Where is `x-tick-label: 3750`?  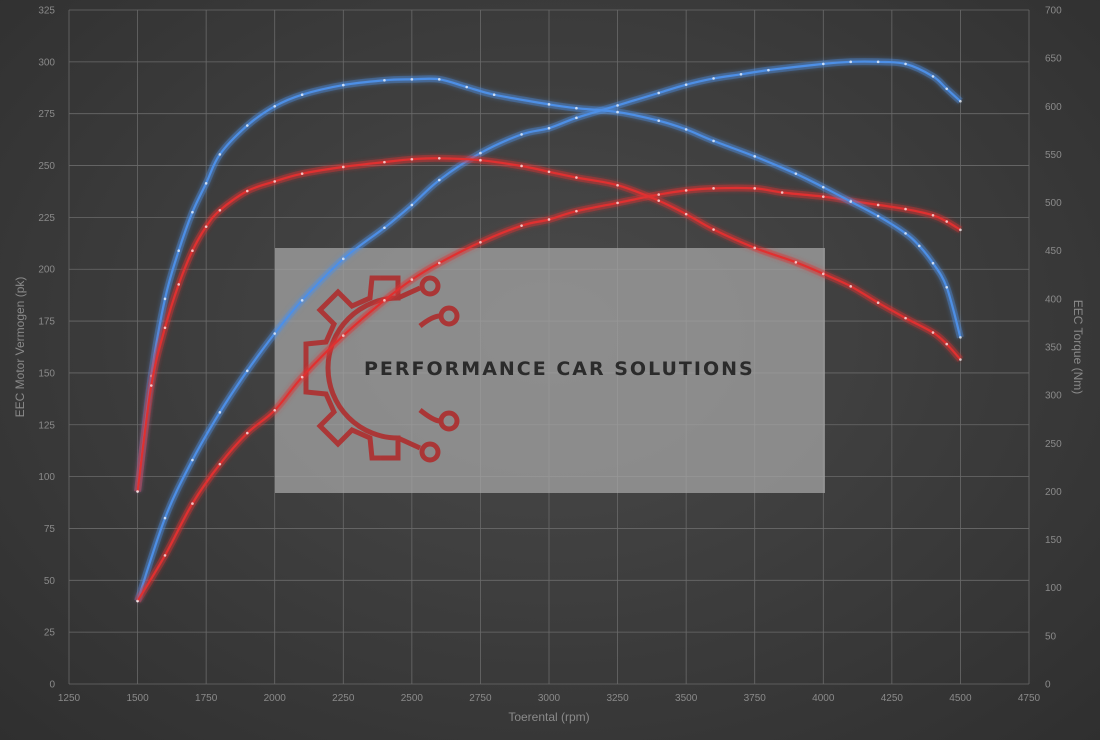 x-tick-label: 3750 is located at coordinates (755, 698).